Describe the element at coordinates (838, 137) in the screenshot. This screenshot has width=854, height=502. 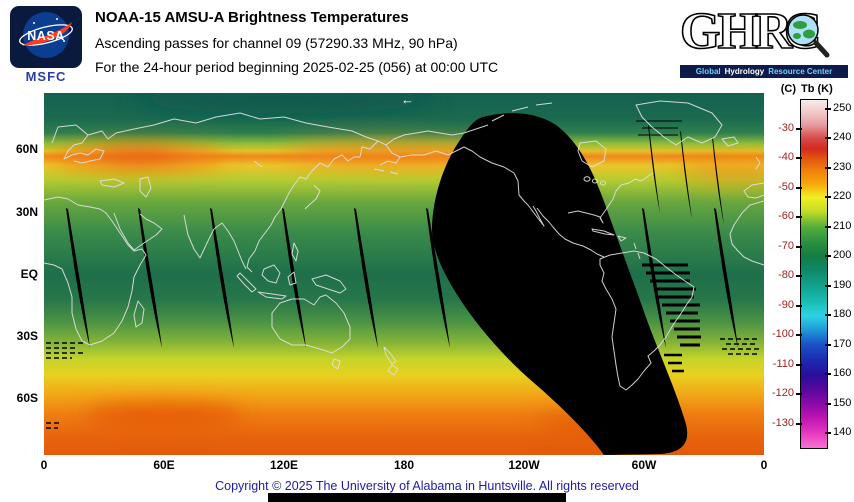
I see `kelvin-tick: 240` at that location.